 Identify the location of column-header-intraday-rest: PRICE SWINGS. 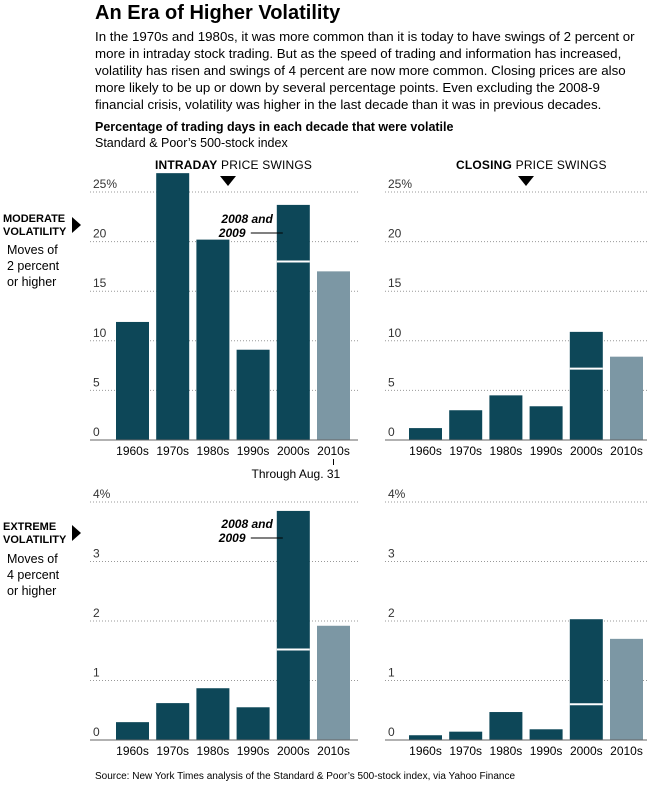
(265, 165).